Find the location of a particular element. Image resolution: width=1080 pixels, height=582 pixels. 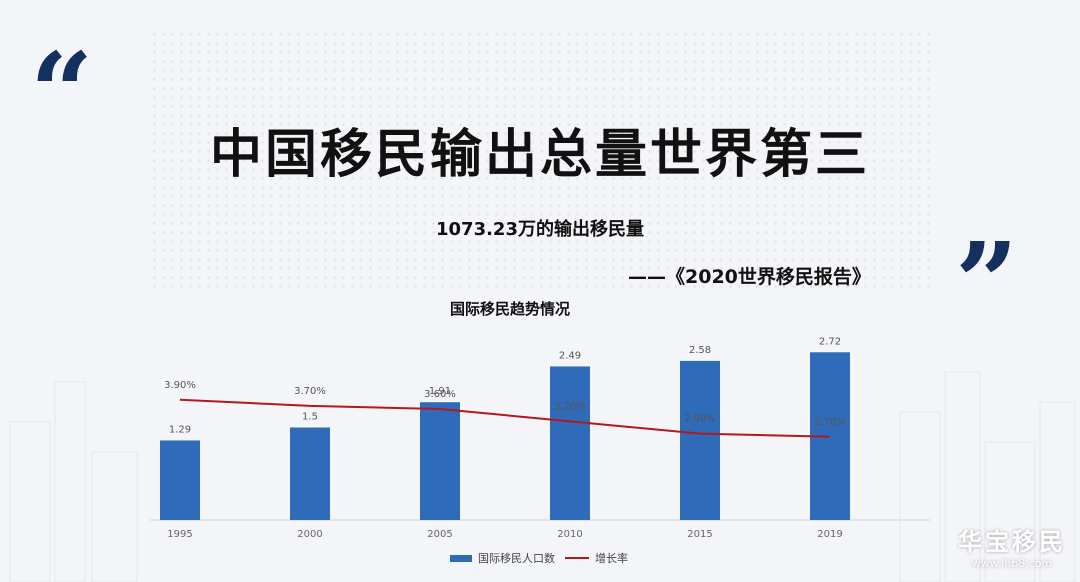

close-quote-mark: ” is located at coordinates (987, 282).